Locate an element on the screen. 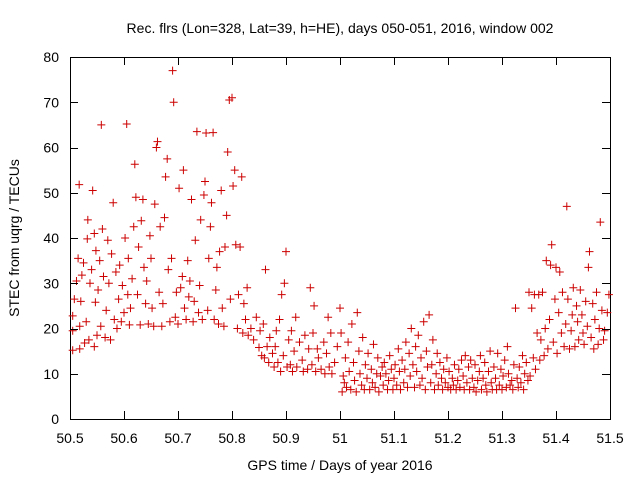 The width and height of the screenshot is (640, 480). x-tick-label: 50.9 is located at coordinates (285, 438).